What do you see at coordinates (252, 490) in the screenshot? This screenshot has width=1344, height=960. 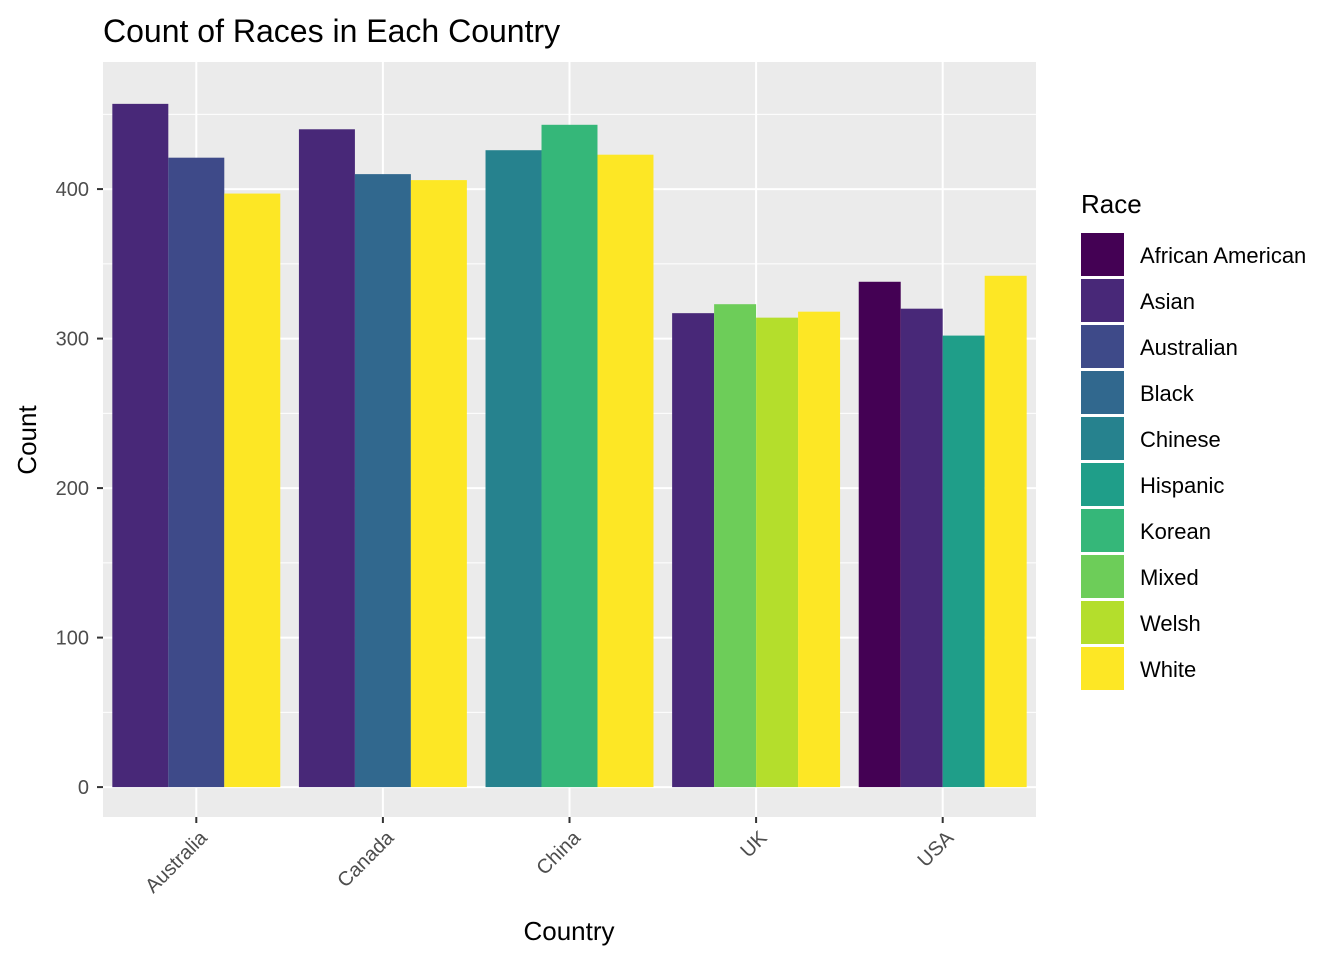 I see `bar-australia-white` at bounding box center [252, 490].